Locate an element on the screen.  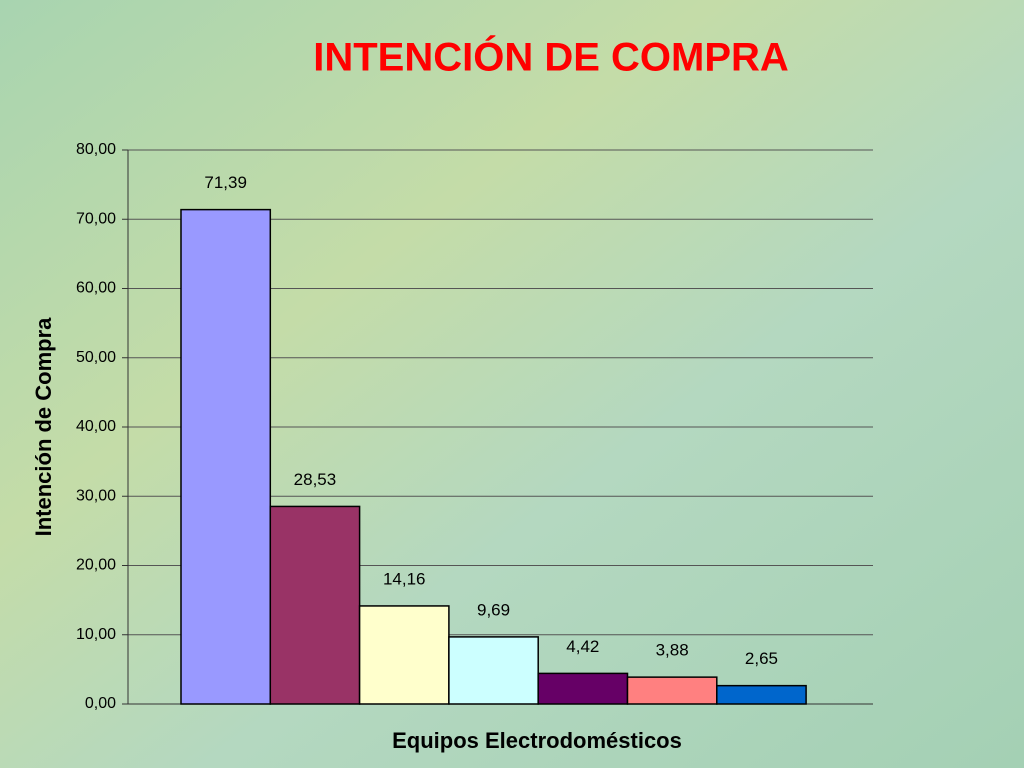
y-tick-label: 0,00 is located at coordinates (100, 703).